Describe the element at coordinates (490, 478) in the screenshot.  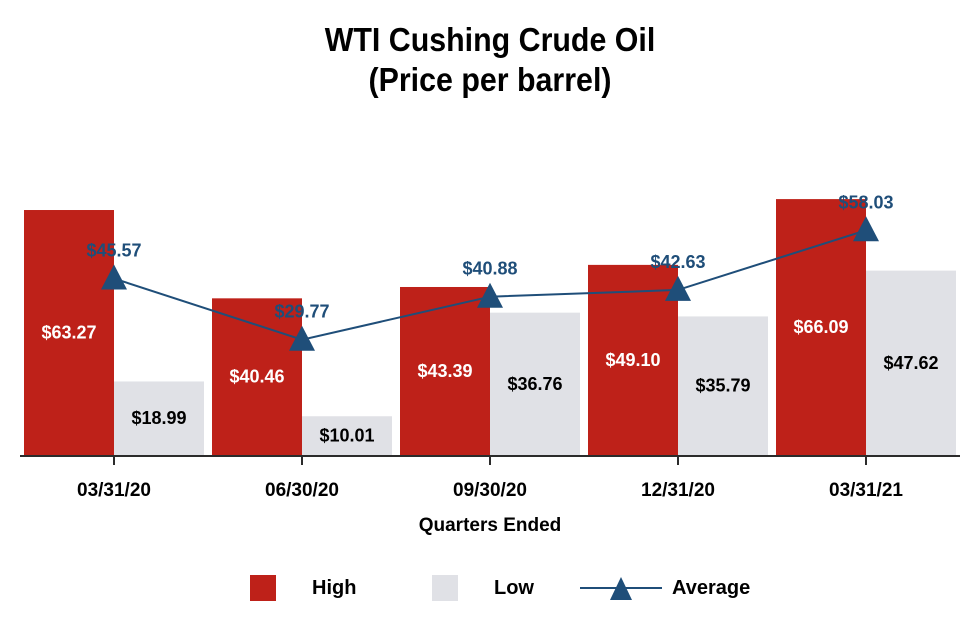
I see `x-axis-ticks: 03/31/20 06/30/20 09/30/20 12/31/20 03/31/21` at that location.